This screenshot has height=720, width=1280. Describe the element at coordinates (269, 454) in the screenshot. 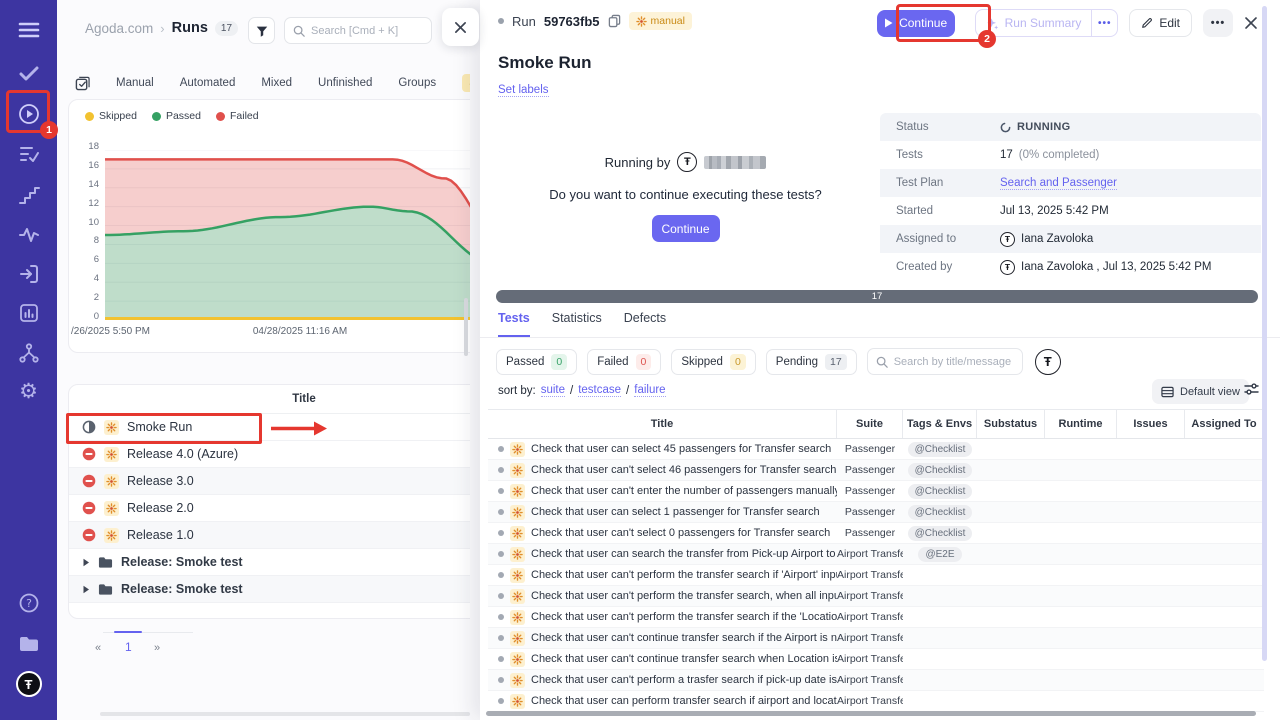

I see `run-row: Release 4.0 (Azure)` at that location.